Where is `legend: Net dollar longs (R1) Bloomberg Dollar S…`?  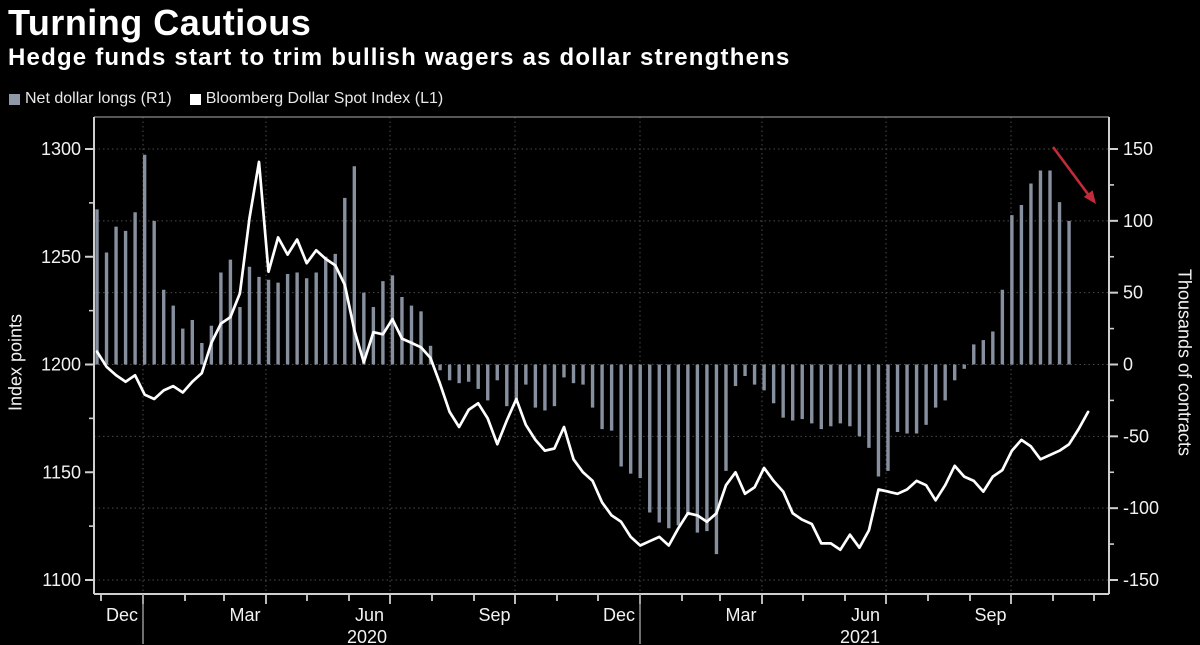 legend: Net dollar longs (R1) Bloomberg Dollar S… is located at coordinates (226, 99).